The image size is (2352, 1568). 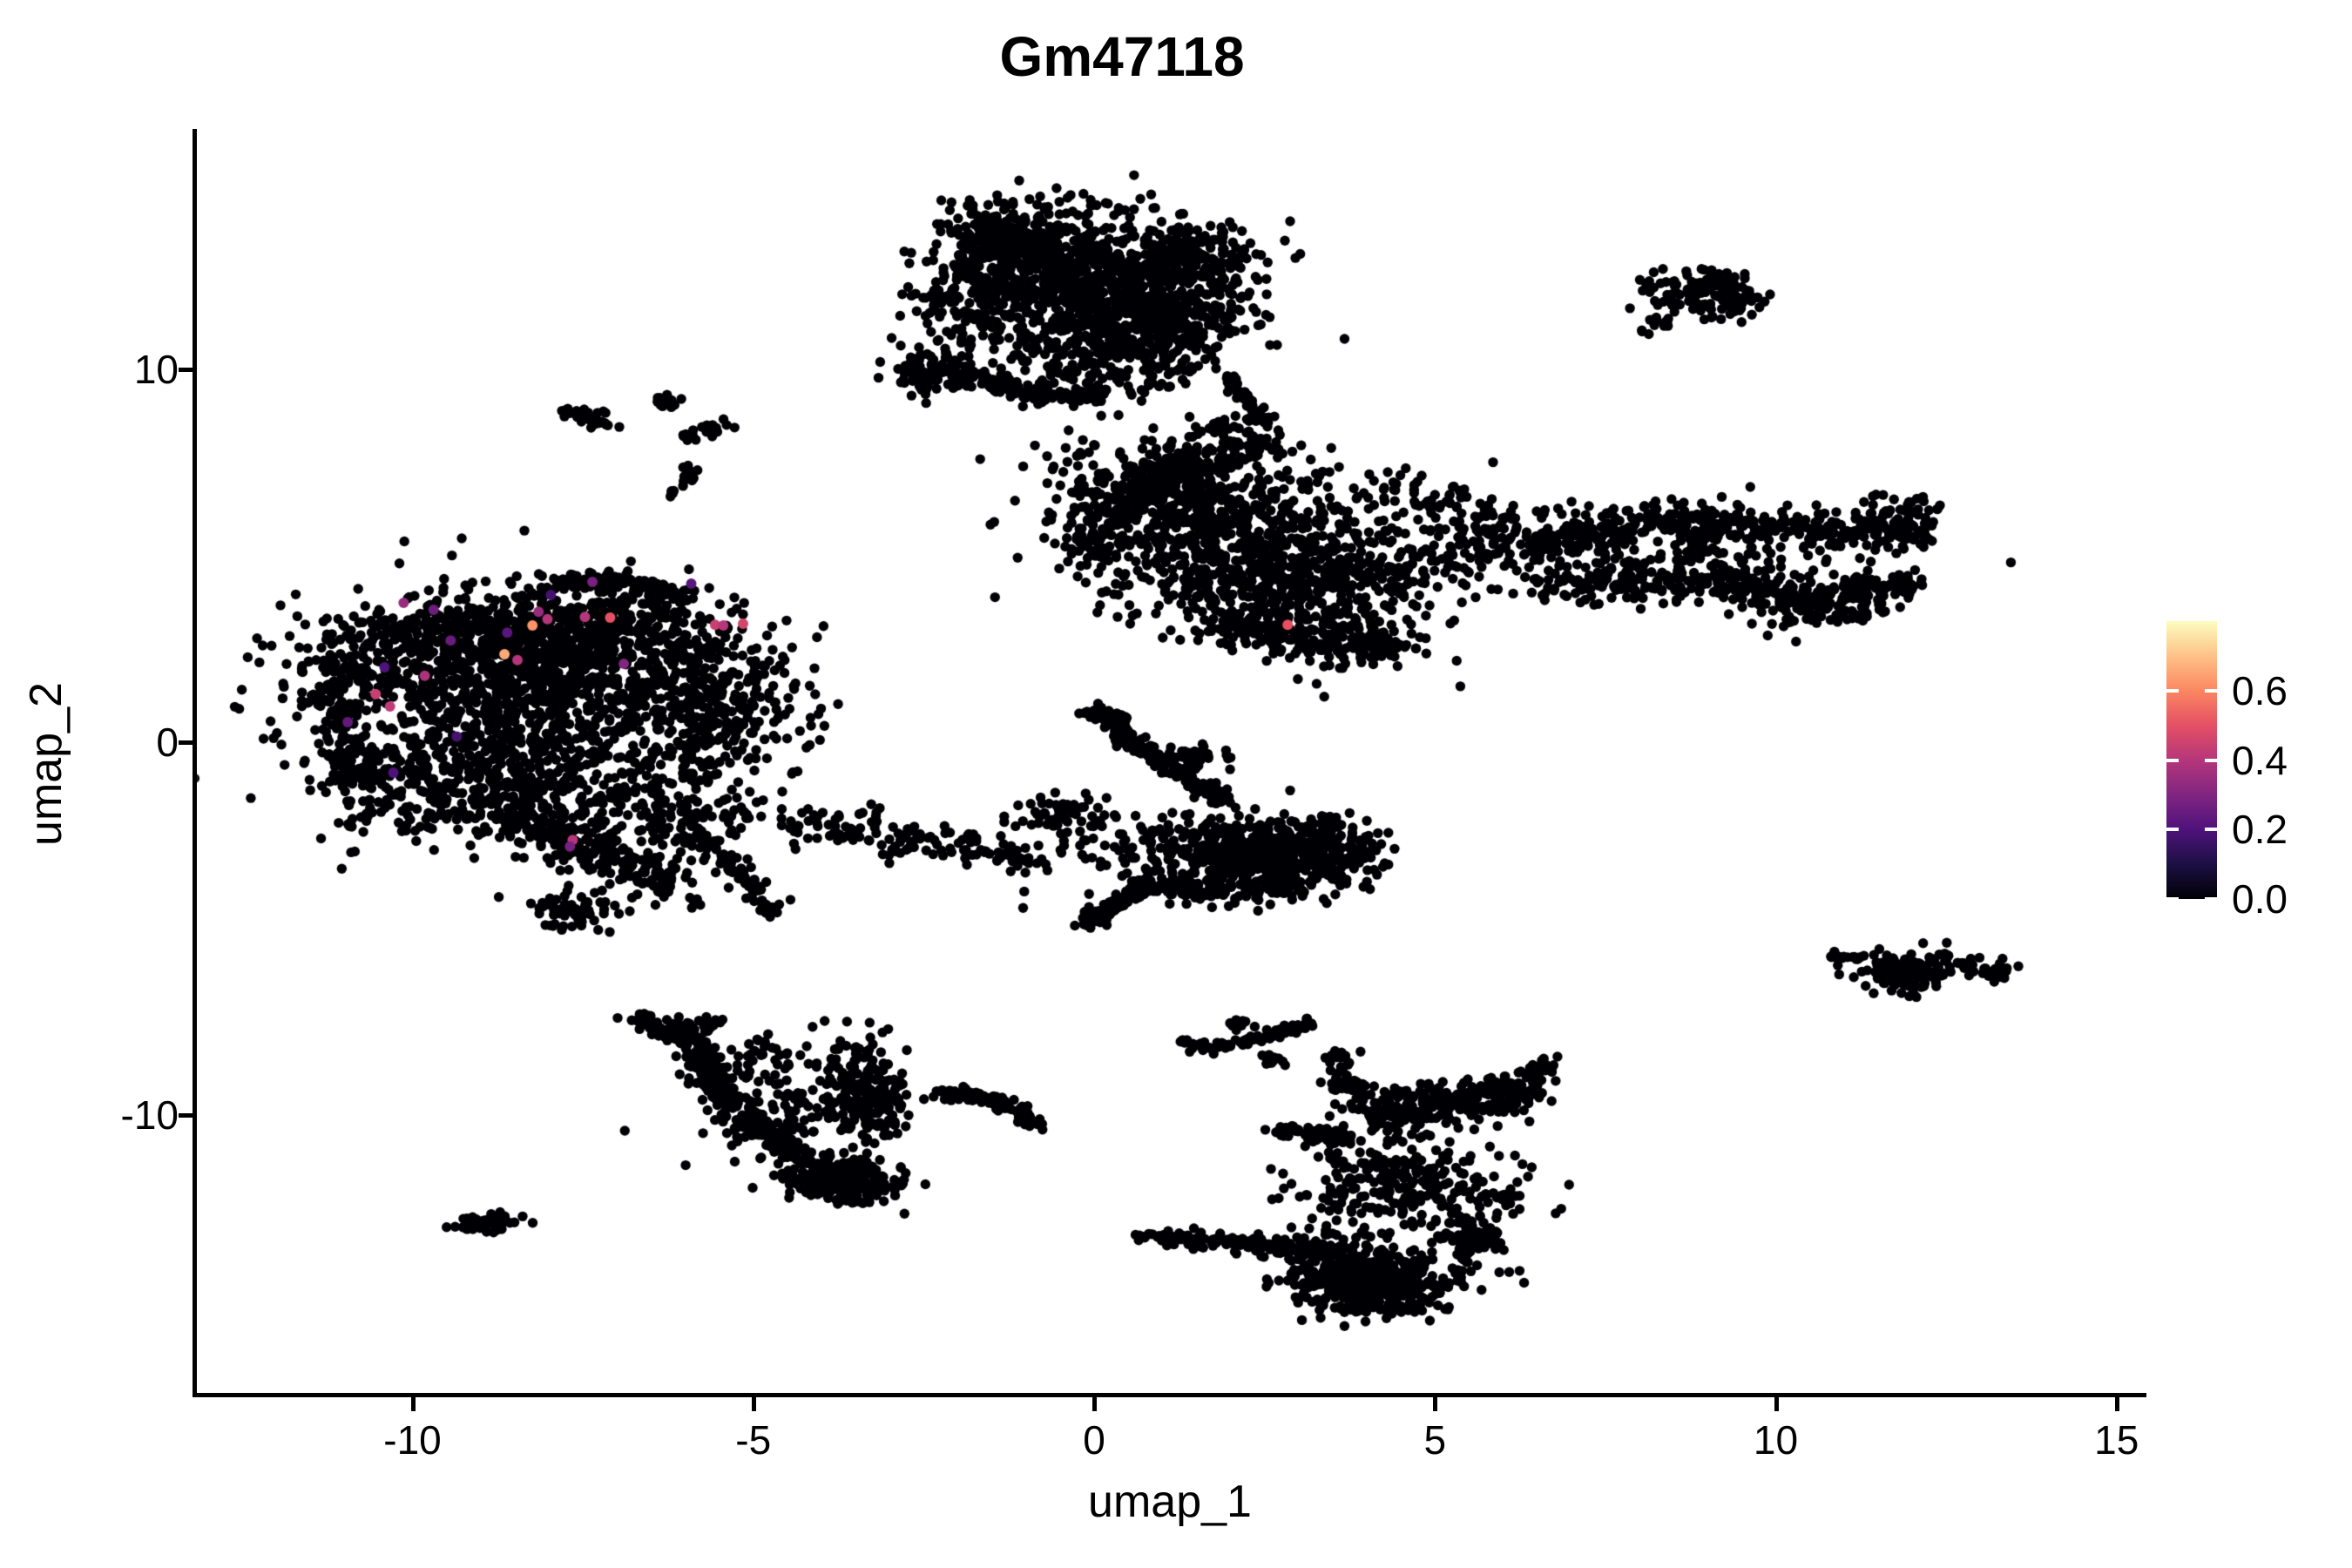 What do you see at coordinates (2116, 1440) in the screenshot?
I see `x-tick-label: 15` at bounding box center [2116, 1440].